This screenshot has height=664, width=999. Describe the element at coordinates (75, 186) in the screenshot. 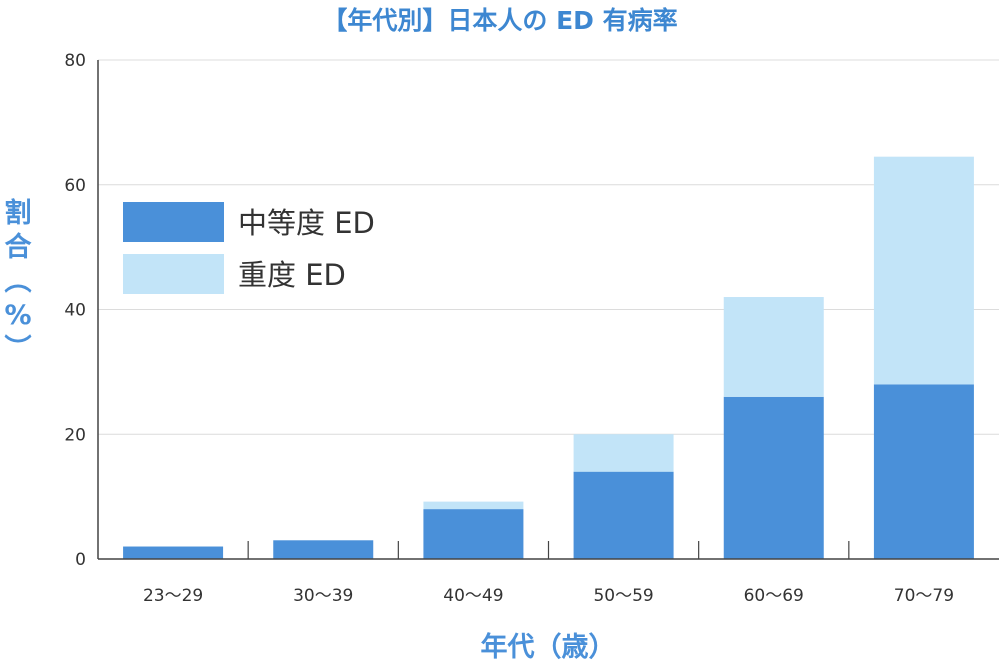

I see `y-tick-label-60: 60` at that location.